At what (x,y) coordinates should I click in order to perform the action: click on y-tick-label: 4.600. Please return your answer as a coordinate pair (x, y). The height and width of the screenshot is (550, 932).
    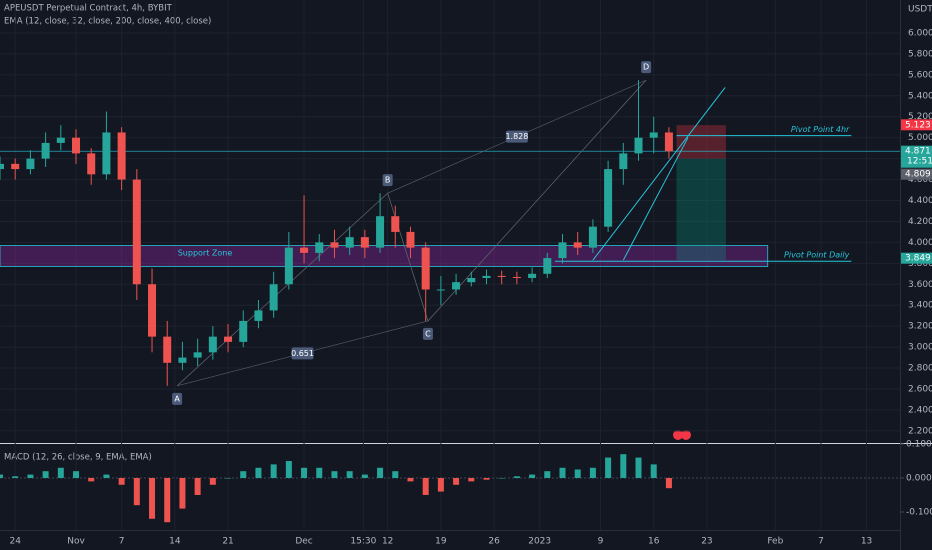
    Looking at the image, I should click on (920, 180).